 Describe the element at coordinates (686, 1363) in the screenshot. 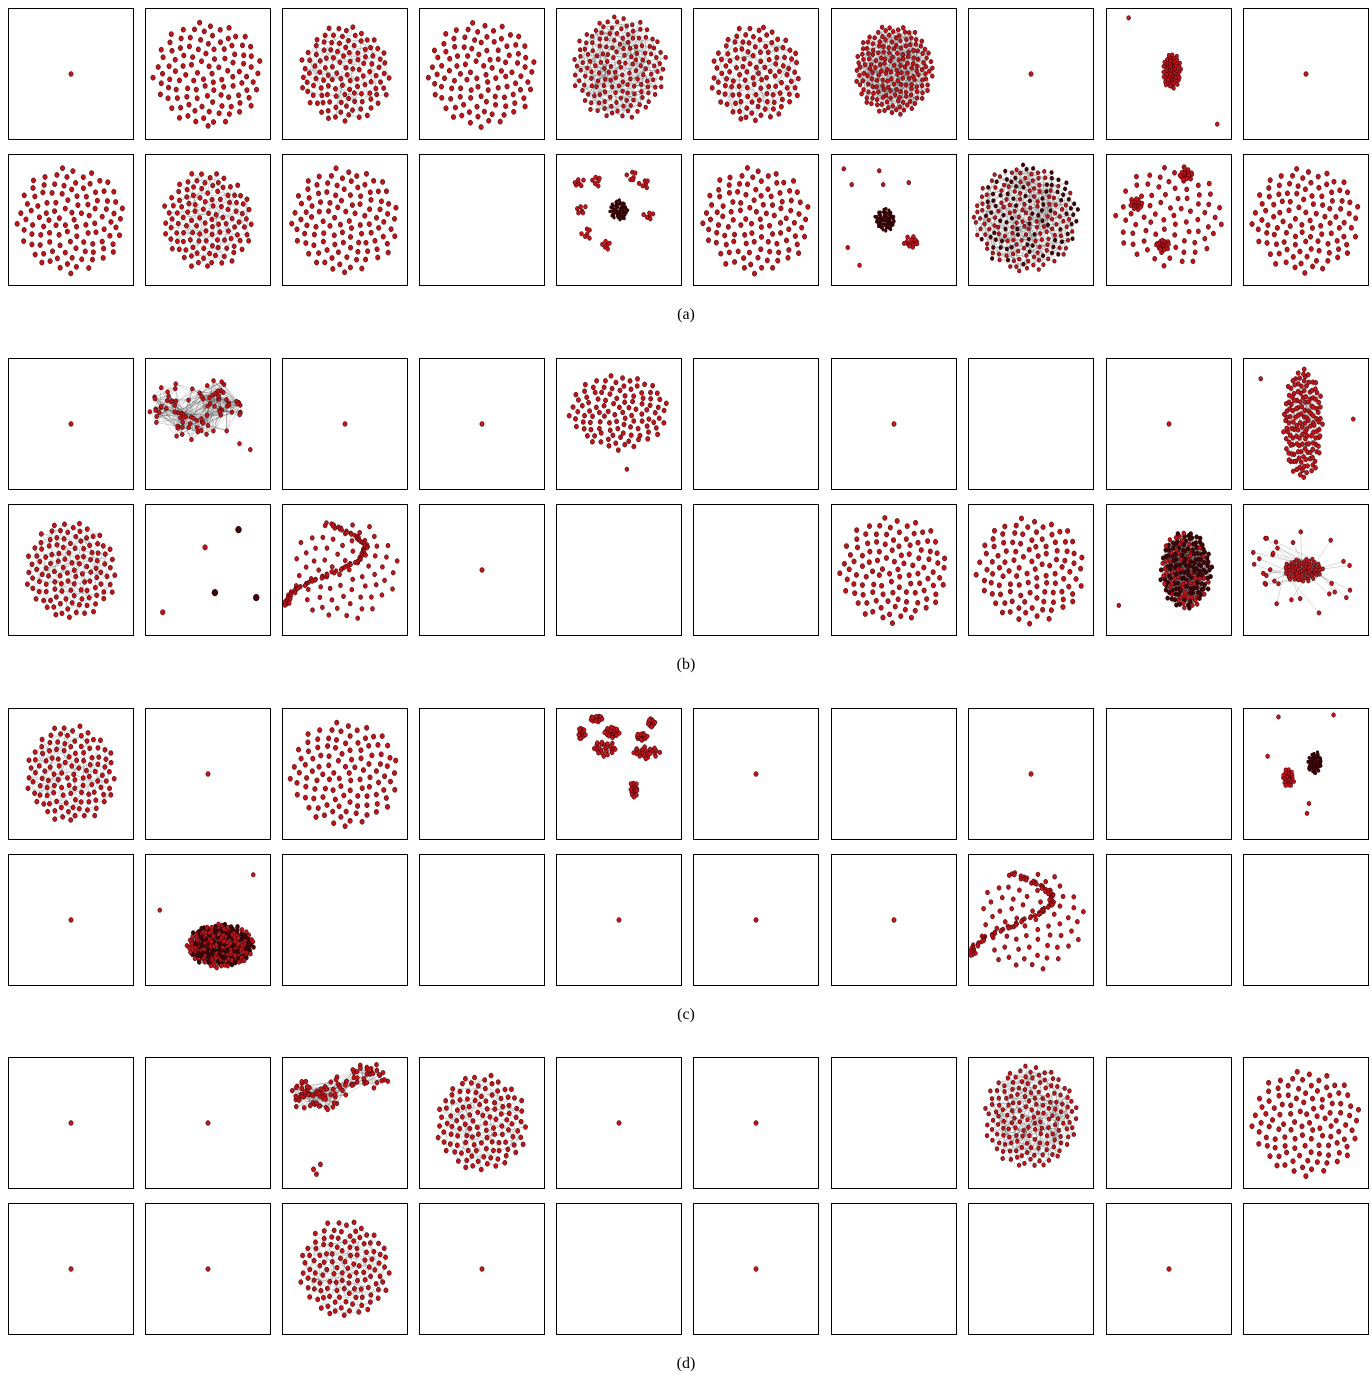

I see `subfigure-caption: (d)` at that location.